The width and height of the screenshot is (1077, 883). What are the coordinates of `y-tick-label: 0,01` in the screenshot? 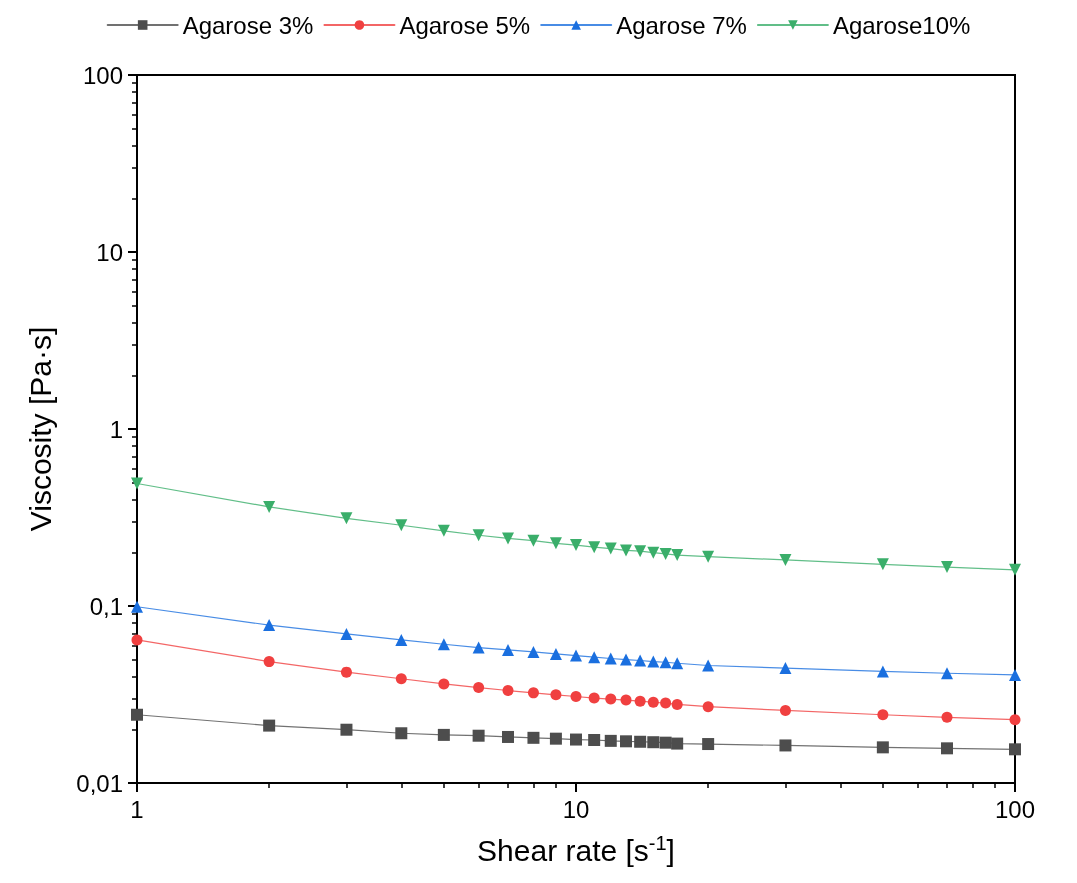 It's located at (99, 783).